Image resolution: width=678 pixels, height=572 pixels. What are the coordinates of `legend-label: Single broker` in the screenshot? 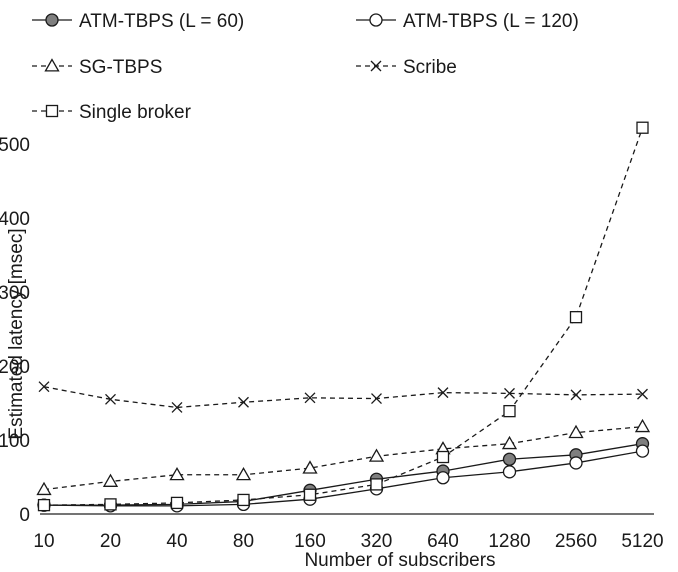 It's located at (135, 112).